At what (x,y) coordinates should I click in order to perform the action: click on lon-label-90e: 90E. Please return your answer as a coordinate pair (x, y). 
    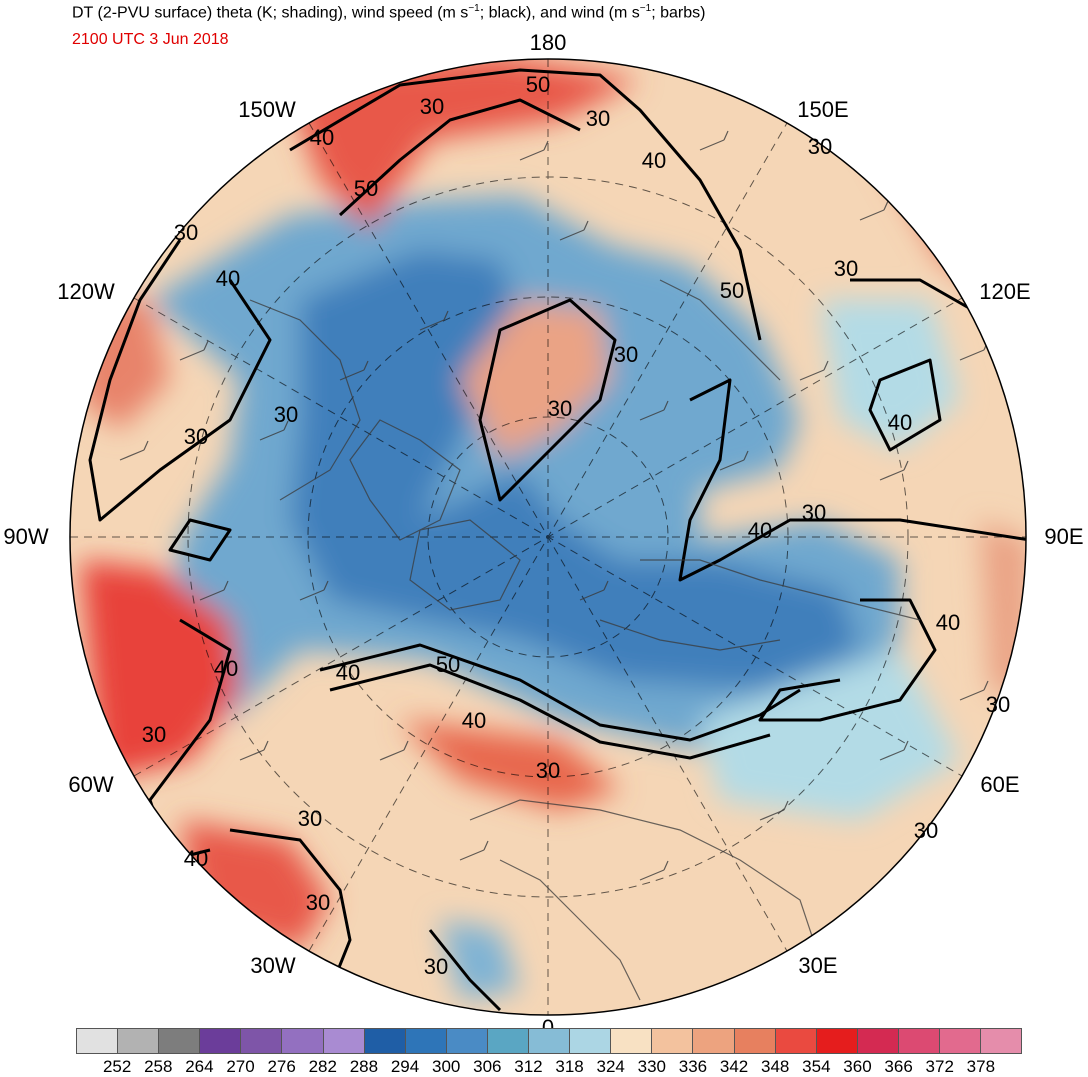
    Looking at the image, I should click on (1064, 536).